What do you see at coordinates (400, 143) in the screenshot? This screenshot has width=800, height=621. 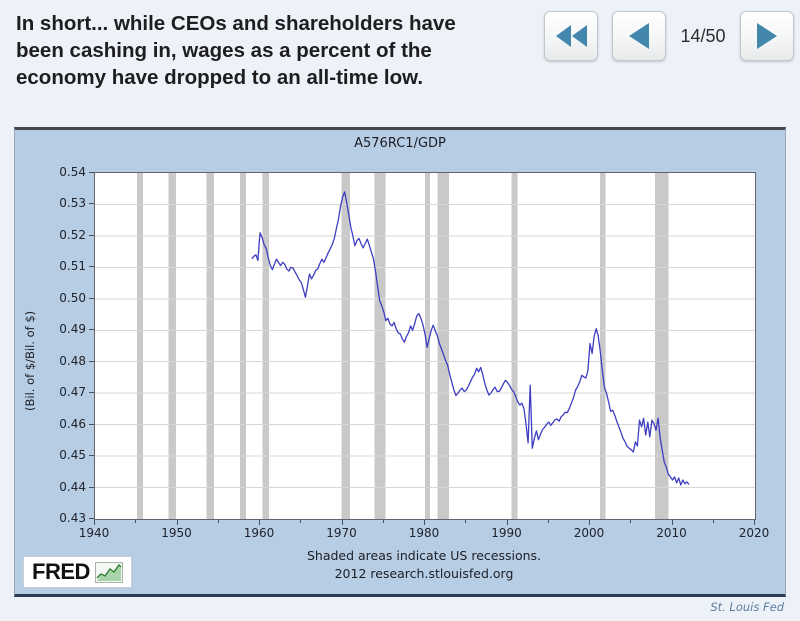 I see `chart-title: A576RC1/GDP` at bounding box center [400, 143].